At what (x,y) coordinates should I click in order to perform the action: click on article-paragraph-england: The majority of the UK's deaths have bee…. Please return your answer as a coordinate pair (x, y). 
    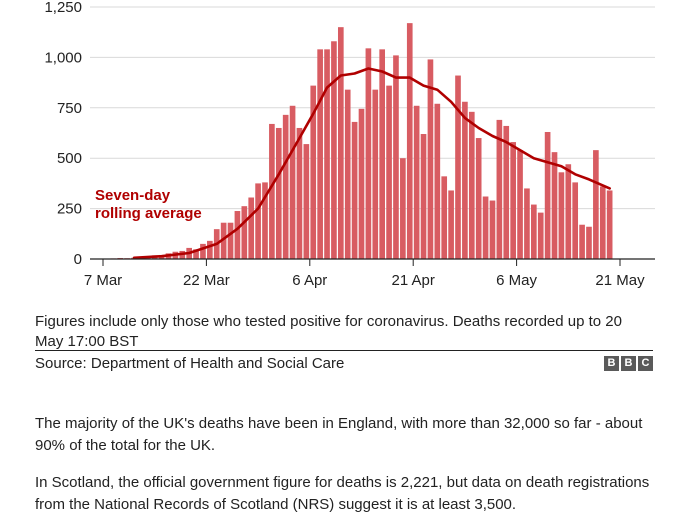
    Looking at the image, I should click on (347, 435).